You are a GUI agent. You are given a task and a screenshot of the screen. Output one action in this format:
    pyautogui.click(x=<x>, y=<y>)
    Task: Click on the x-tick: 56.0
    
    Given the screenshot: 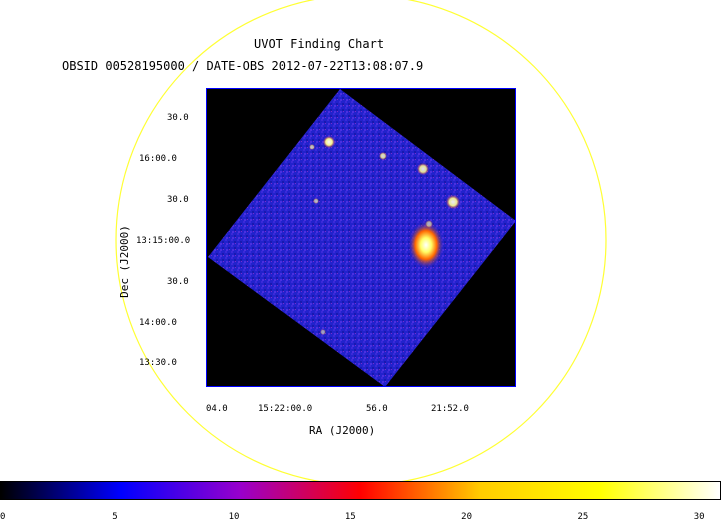 What is the action you would take?
    pyautogui.click(x=377, y=409)
    